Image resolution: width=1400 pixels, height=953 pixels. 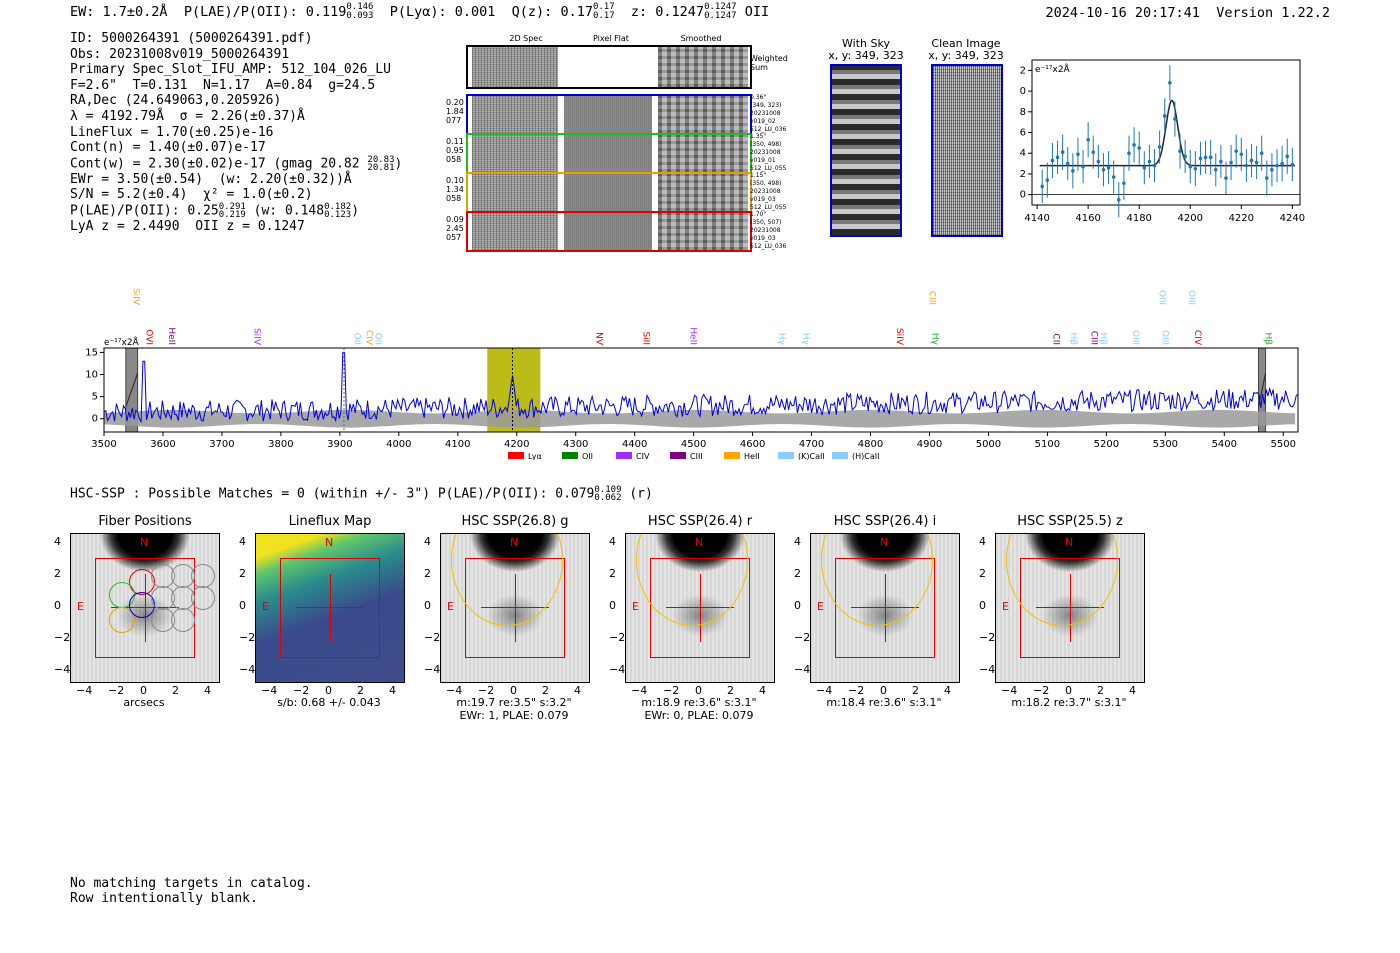 What do you see at coordinates (762, 690) in the screenshot?
I see `hsc-xtick-label: 4` at bounding box center [762, 690].